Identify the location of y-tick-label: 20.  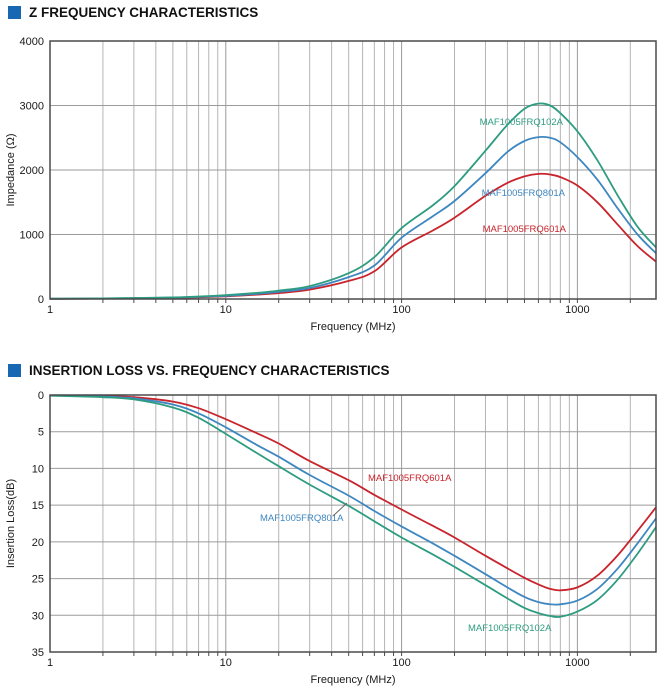
(38, 543).